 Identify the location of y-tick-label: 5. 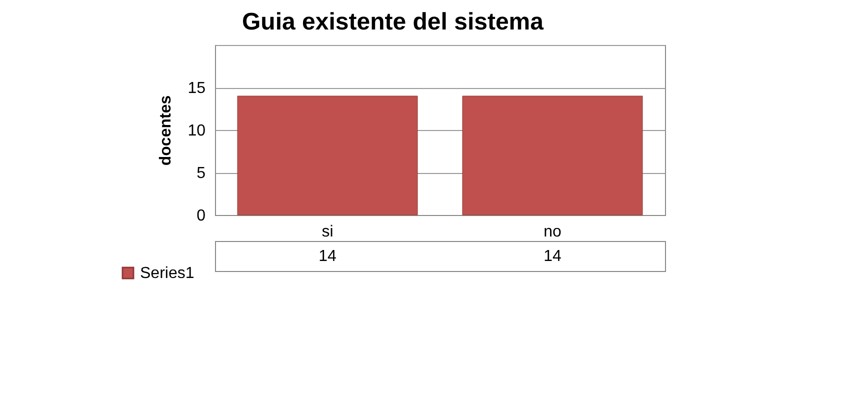
(201, 173).